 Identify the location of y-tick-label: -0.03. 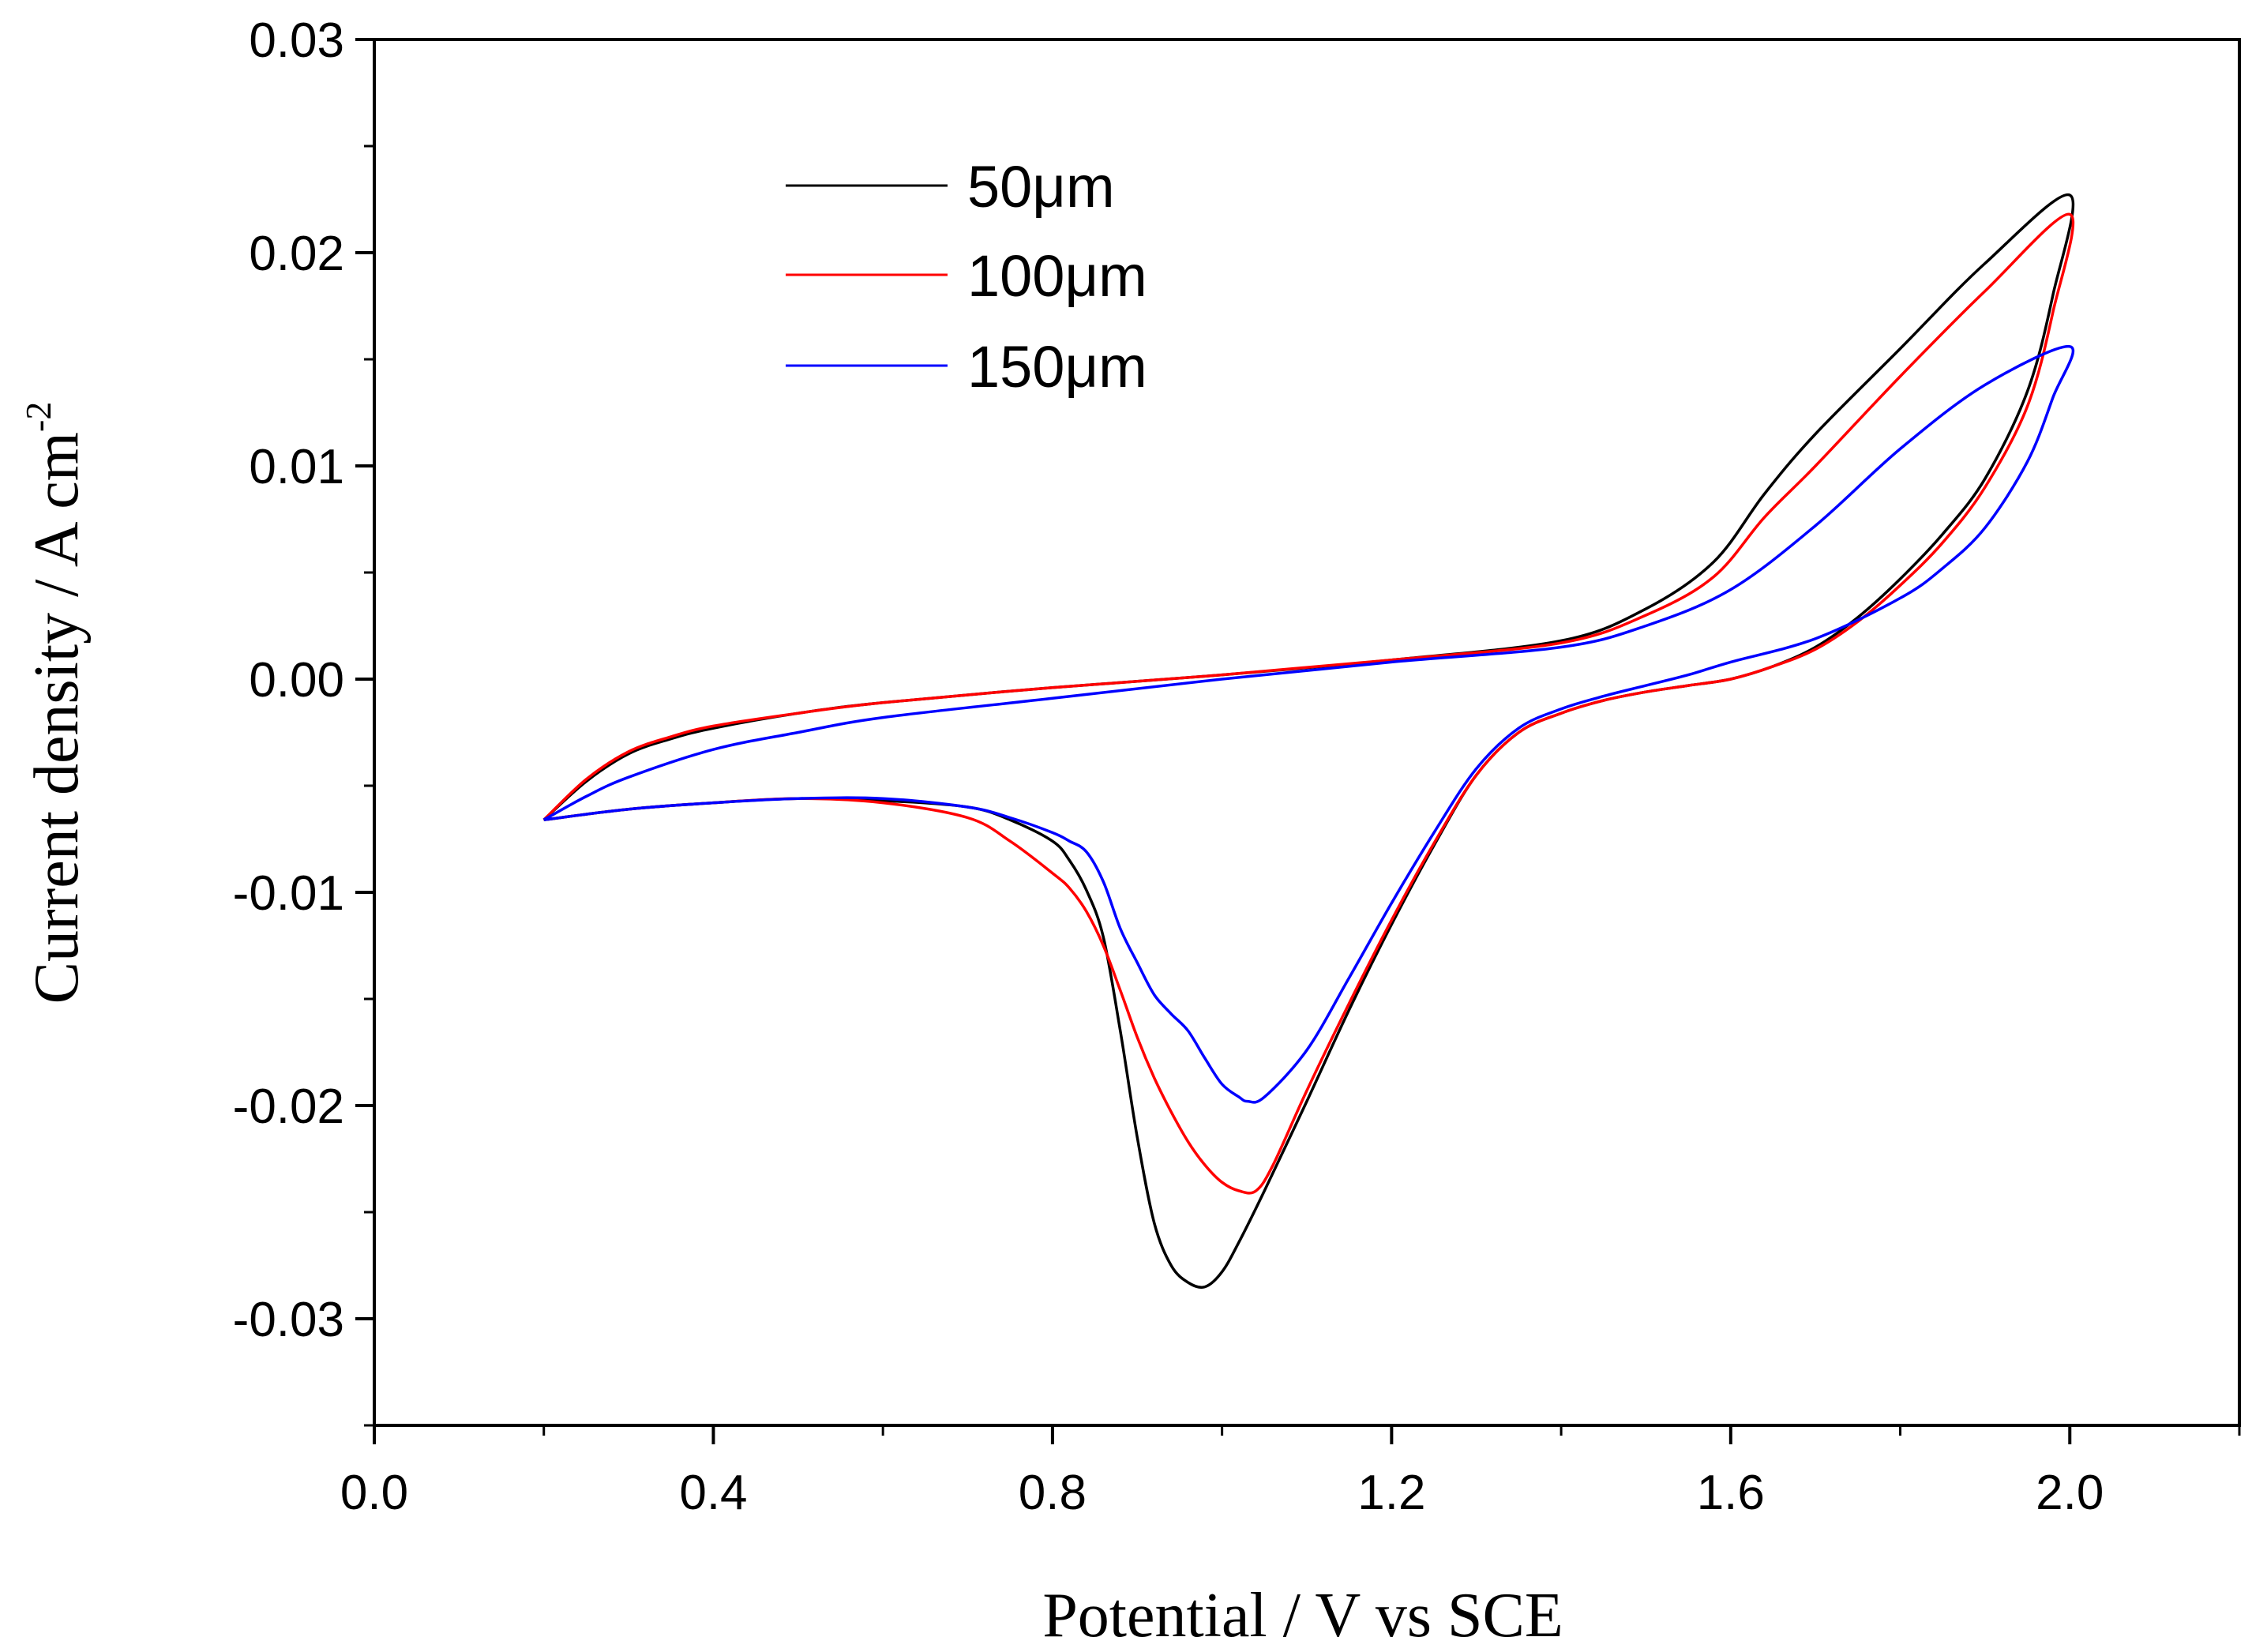
(288, 1320).